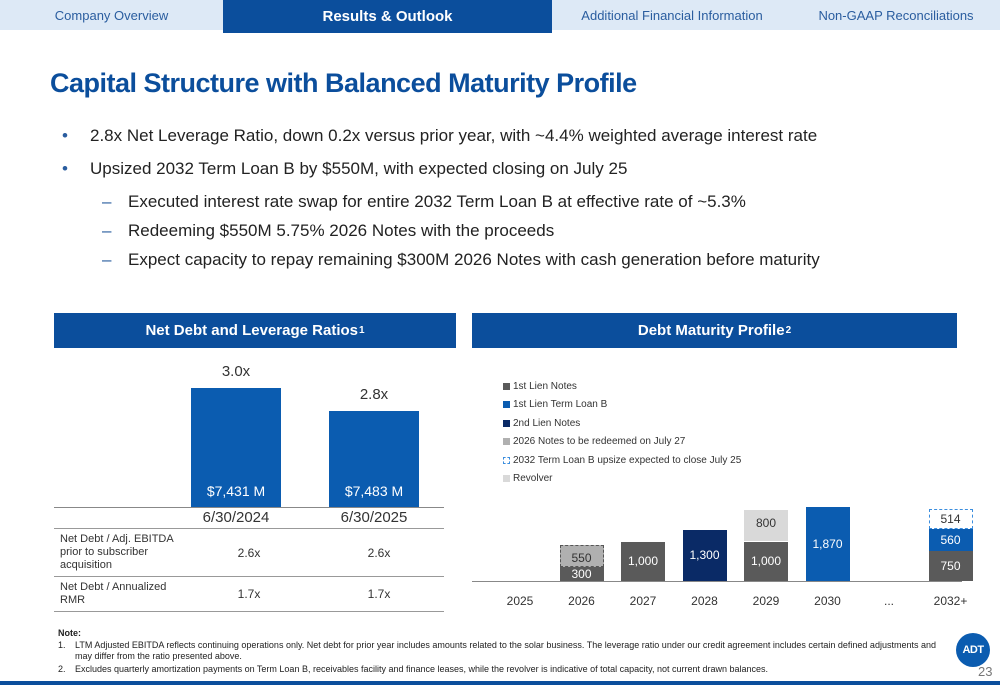 This screenshot has height=685, width=1000. Describe the element at coordinates (711, 330) in the screenshot. I see `debt-maturity-panel-title: Debt Maturity Profile` at that location.